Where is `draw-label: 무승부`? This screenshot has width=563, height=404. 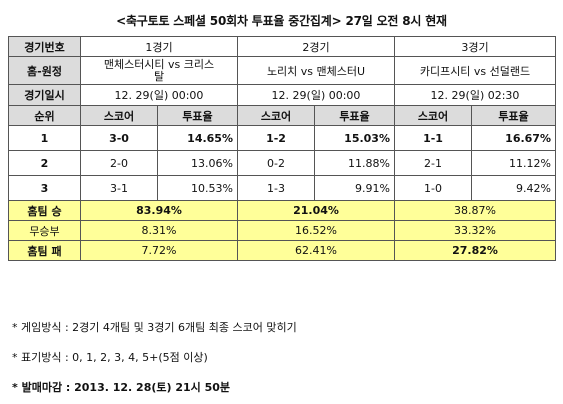 draw-label: 무승부 is located at coordinates (44, 230).